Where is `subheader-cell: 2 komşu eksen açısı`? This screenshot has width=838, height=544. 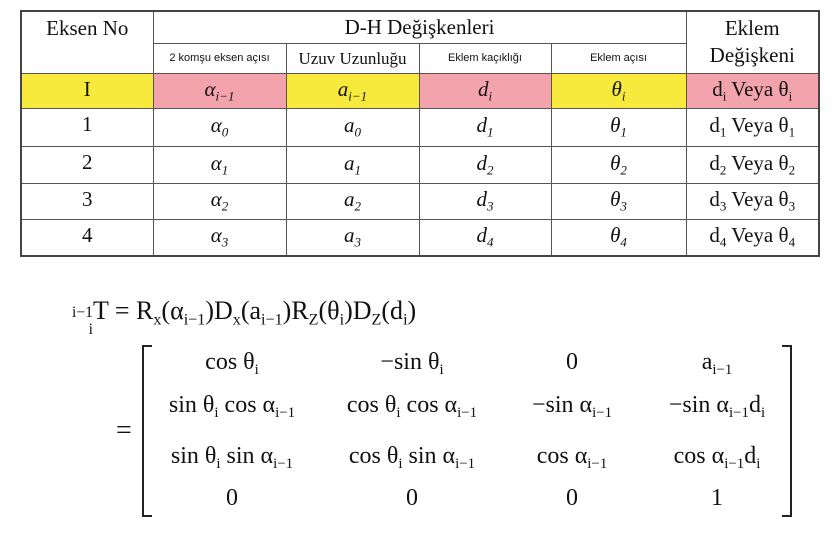
subheader-cell: 2 komşu eksen açısı is located at coordinates (219, 58).